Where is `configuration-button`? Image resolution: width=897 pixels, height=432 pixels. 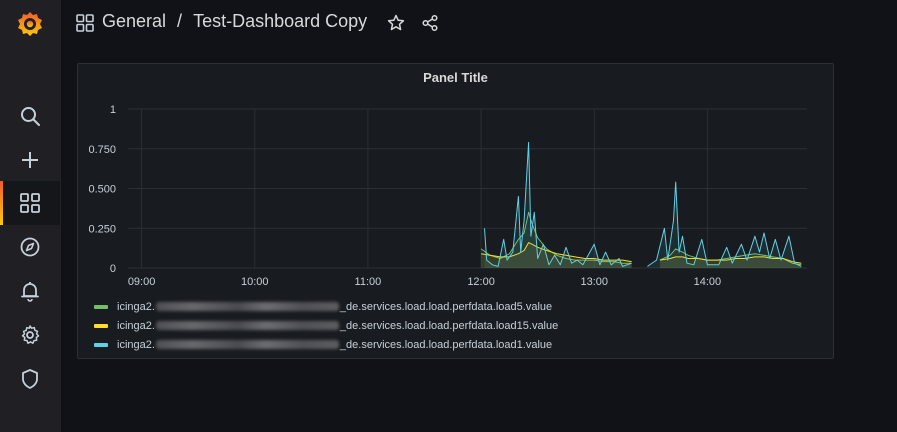 configuration-button is located at coordinates (30, 335).